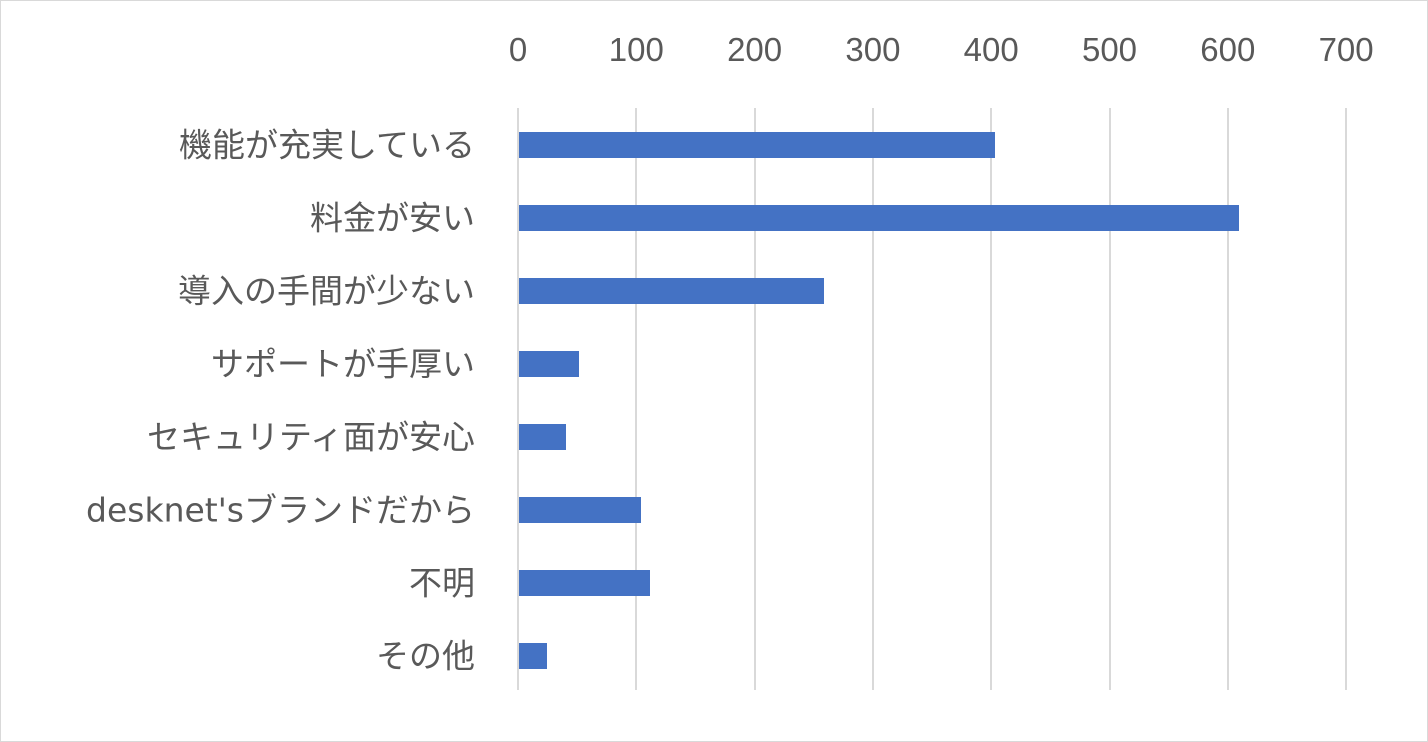  What do you see at coordinates (310, 437) in the screenshot?
I see `category-label: セキュリティ面が安心` at bounding box center [310, 437].